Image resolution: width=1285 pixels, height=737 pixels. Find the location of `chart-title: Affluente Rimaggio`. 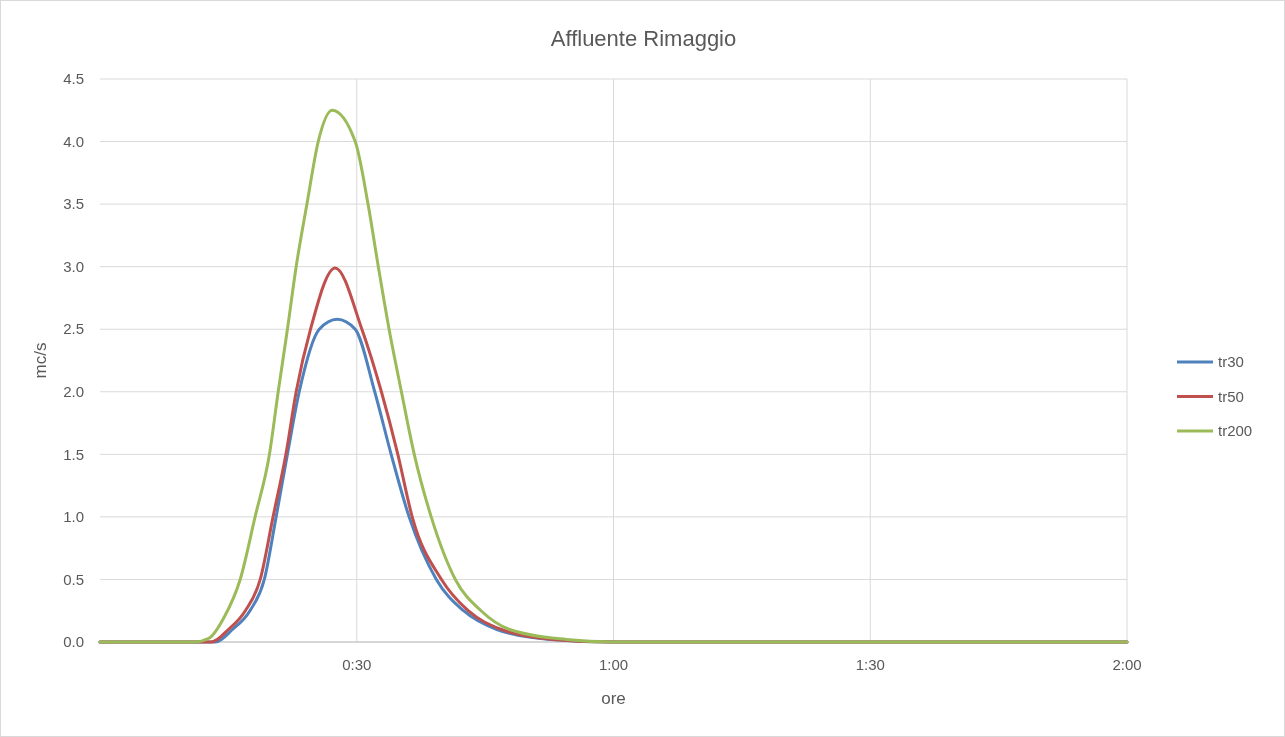

chart-title: Affluente Rimaggio is located at coordinates (643, 38).